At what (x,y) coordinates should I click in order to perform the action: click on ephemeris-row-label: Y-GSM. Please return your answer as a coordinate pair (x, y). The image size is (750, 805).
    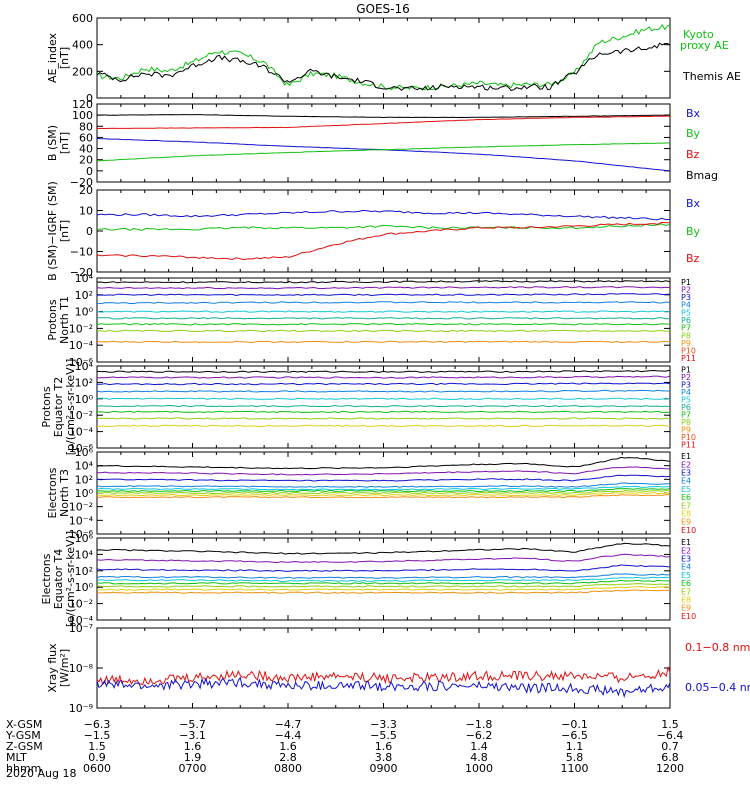
    Looking at the image, I should click on (23, 735).